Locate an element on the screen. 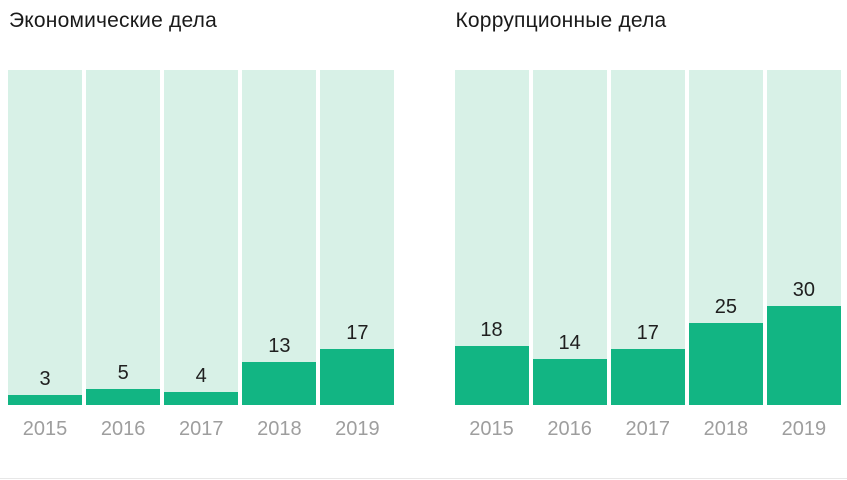 The height and width of the screenshot is (480, 847). bar-column: 30 is located at coordinates (803, 237).